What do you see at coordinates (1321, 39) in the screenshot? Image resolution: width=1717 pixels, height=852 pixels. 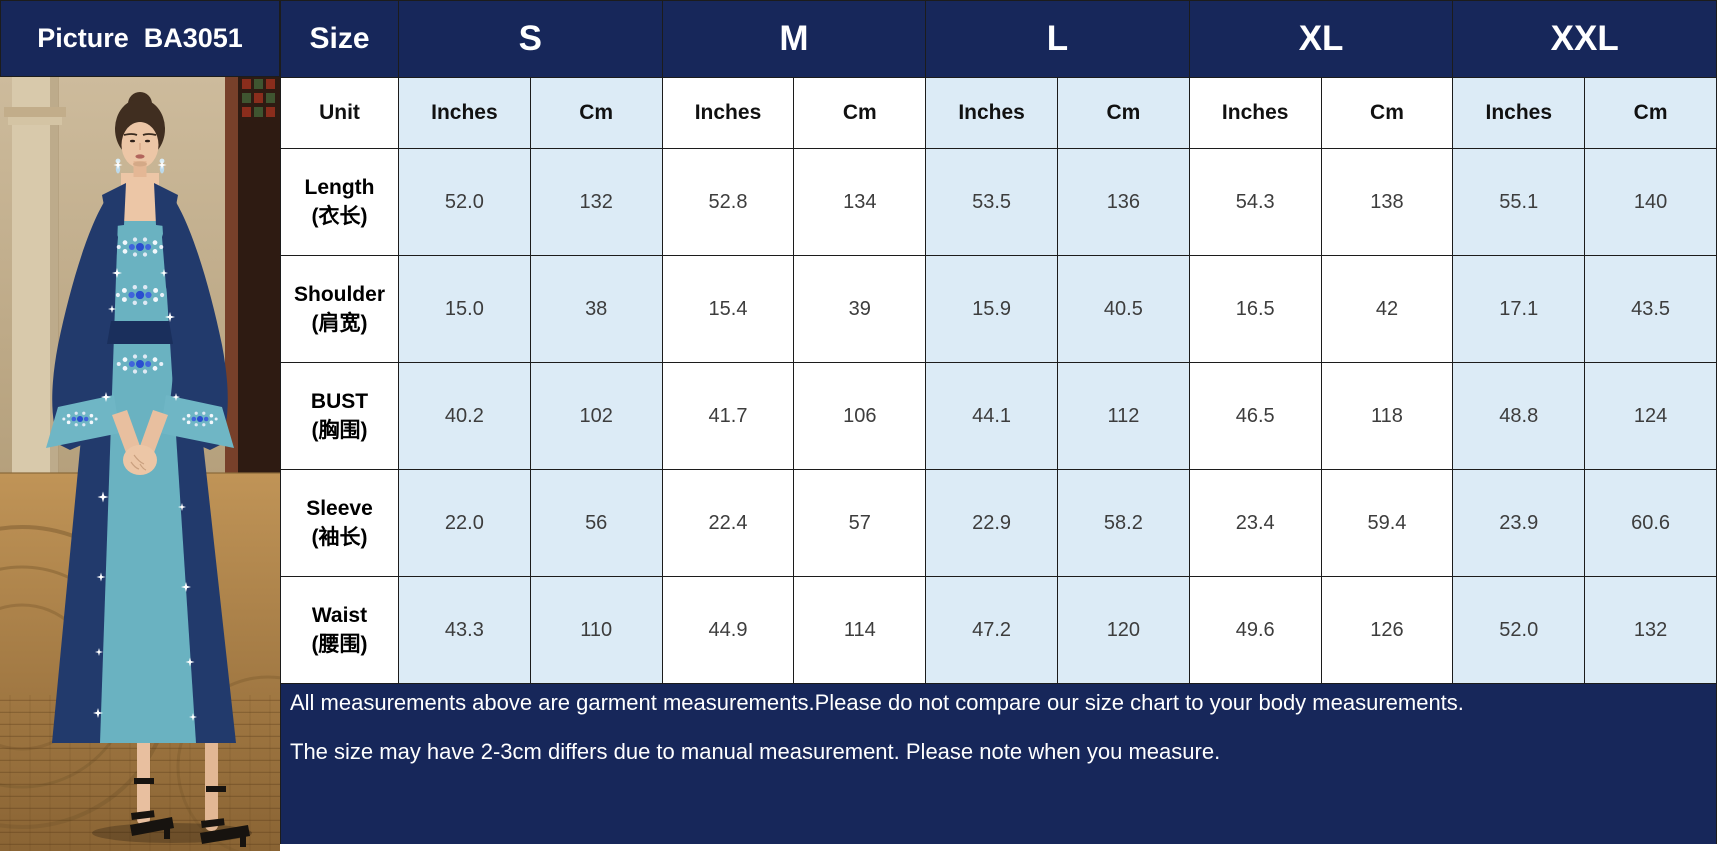 I see `size-header-xl: XL` at bounding box center [1321, 39].